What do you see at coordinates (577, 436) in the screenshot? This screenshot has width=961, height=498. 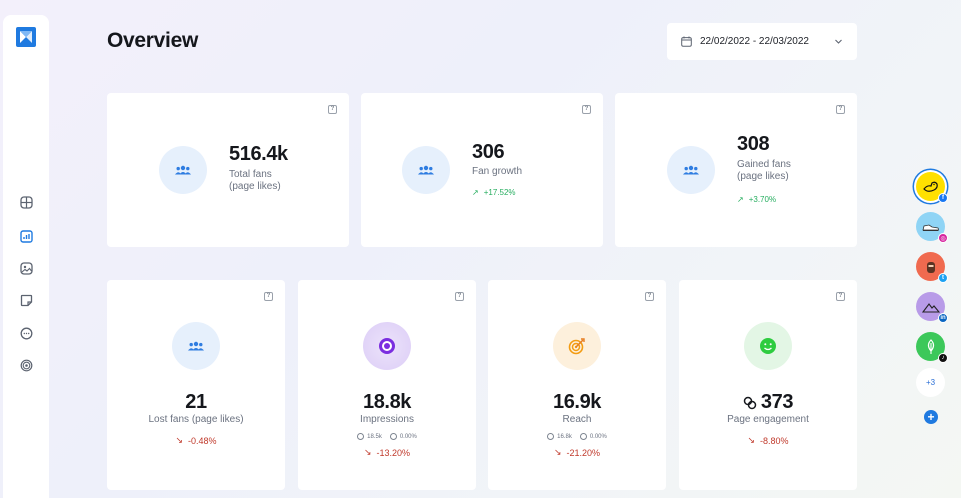 I see `sub-metrics: 16.8k 0.00%` at bounding box center [577, 436].